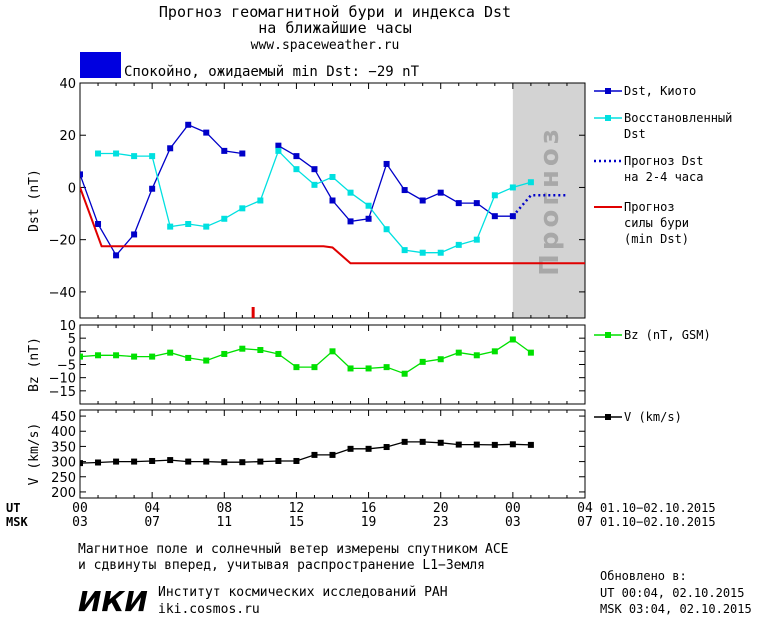 This screenshot has width=760, height=620. What do you see at coordinates (335, 12) in the screenshot?
I see `title-line1: Прогноз геомагнитной бури и индекса Dst` at bounding box center [335, 12].